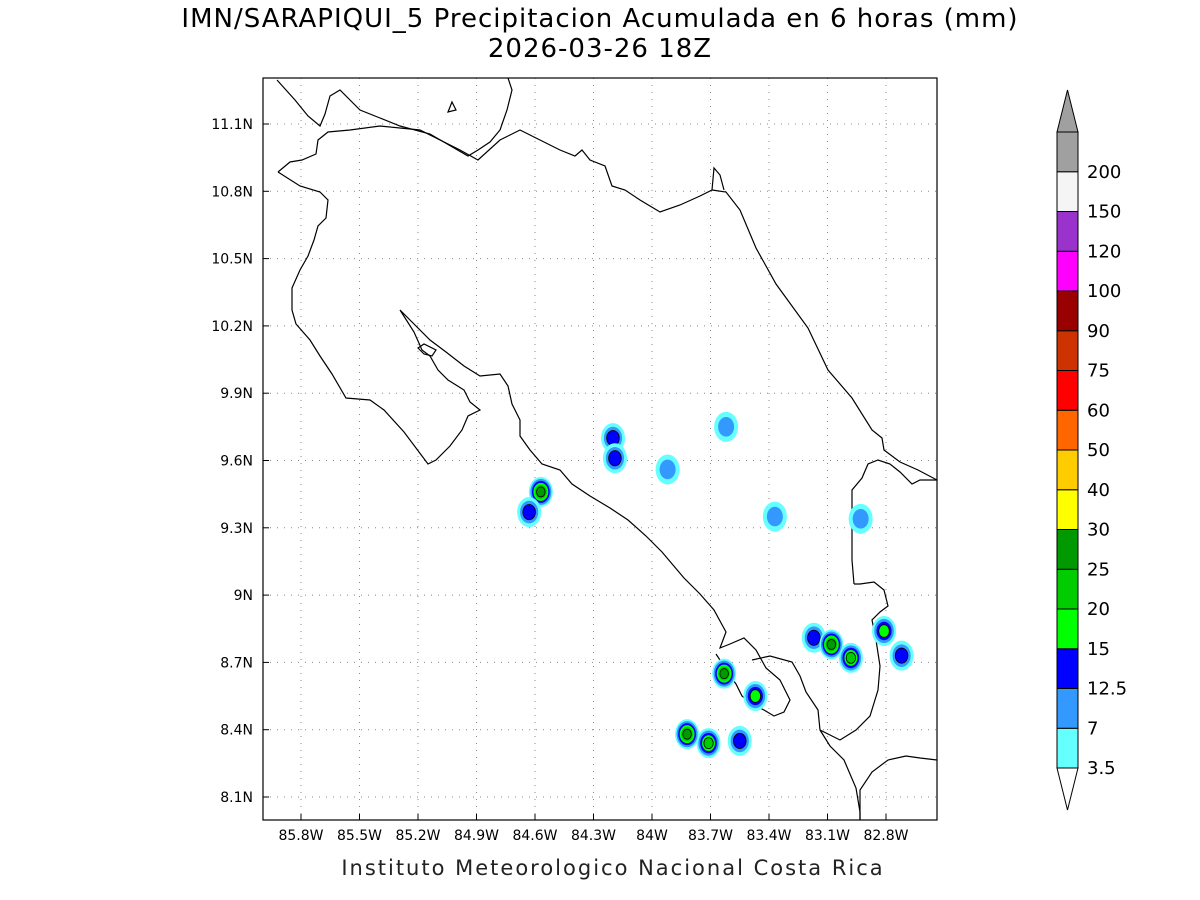 The width and height of the screenshot is (1200, 900). I want to click on colorbar-label: 90, so click(1098, 331).